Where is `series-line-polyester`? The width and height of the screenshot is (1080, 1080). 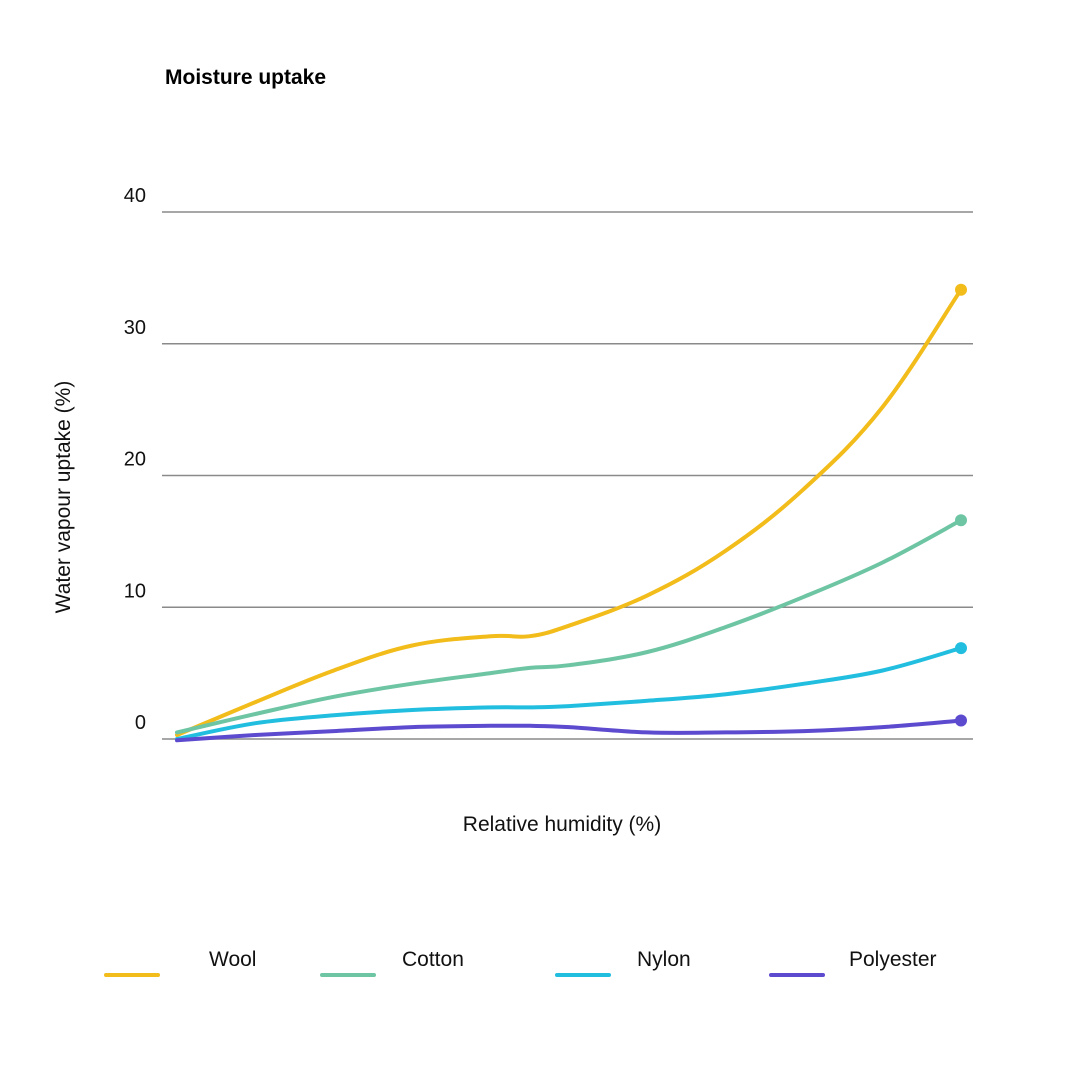
series-line-polyester is located at coordinates (569, 730).